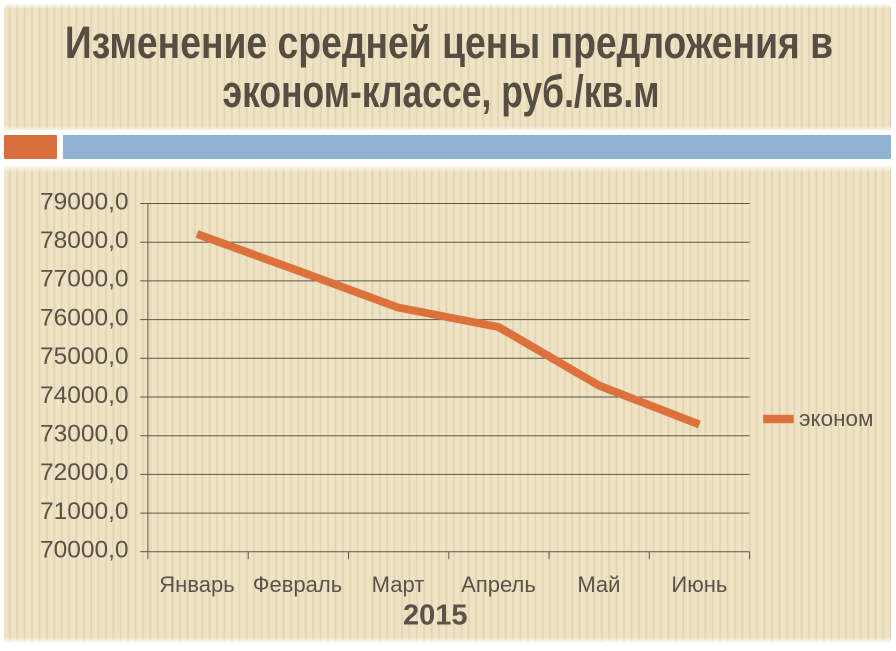  Describe the element at coordinates (398, 584) in the screenshot. I see `svg-text: Март` at that location.